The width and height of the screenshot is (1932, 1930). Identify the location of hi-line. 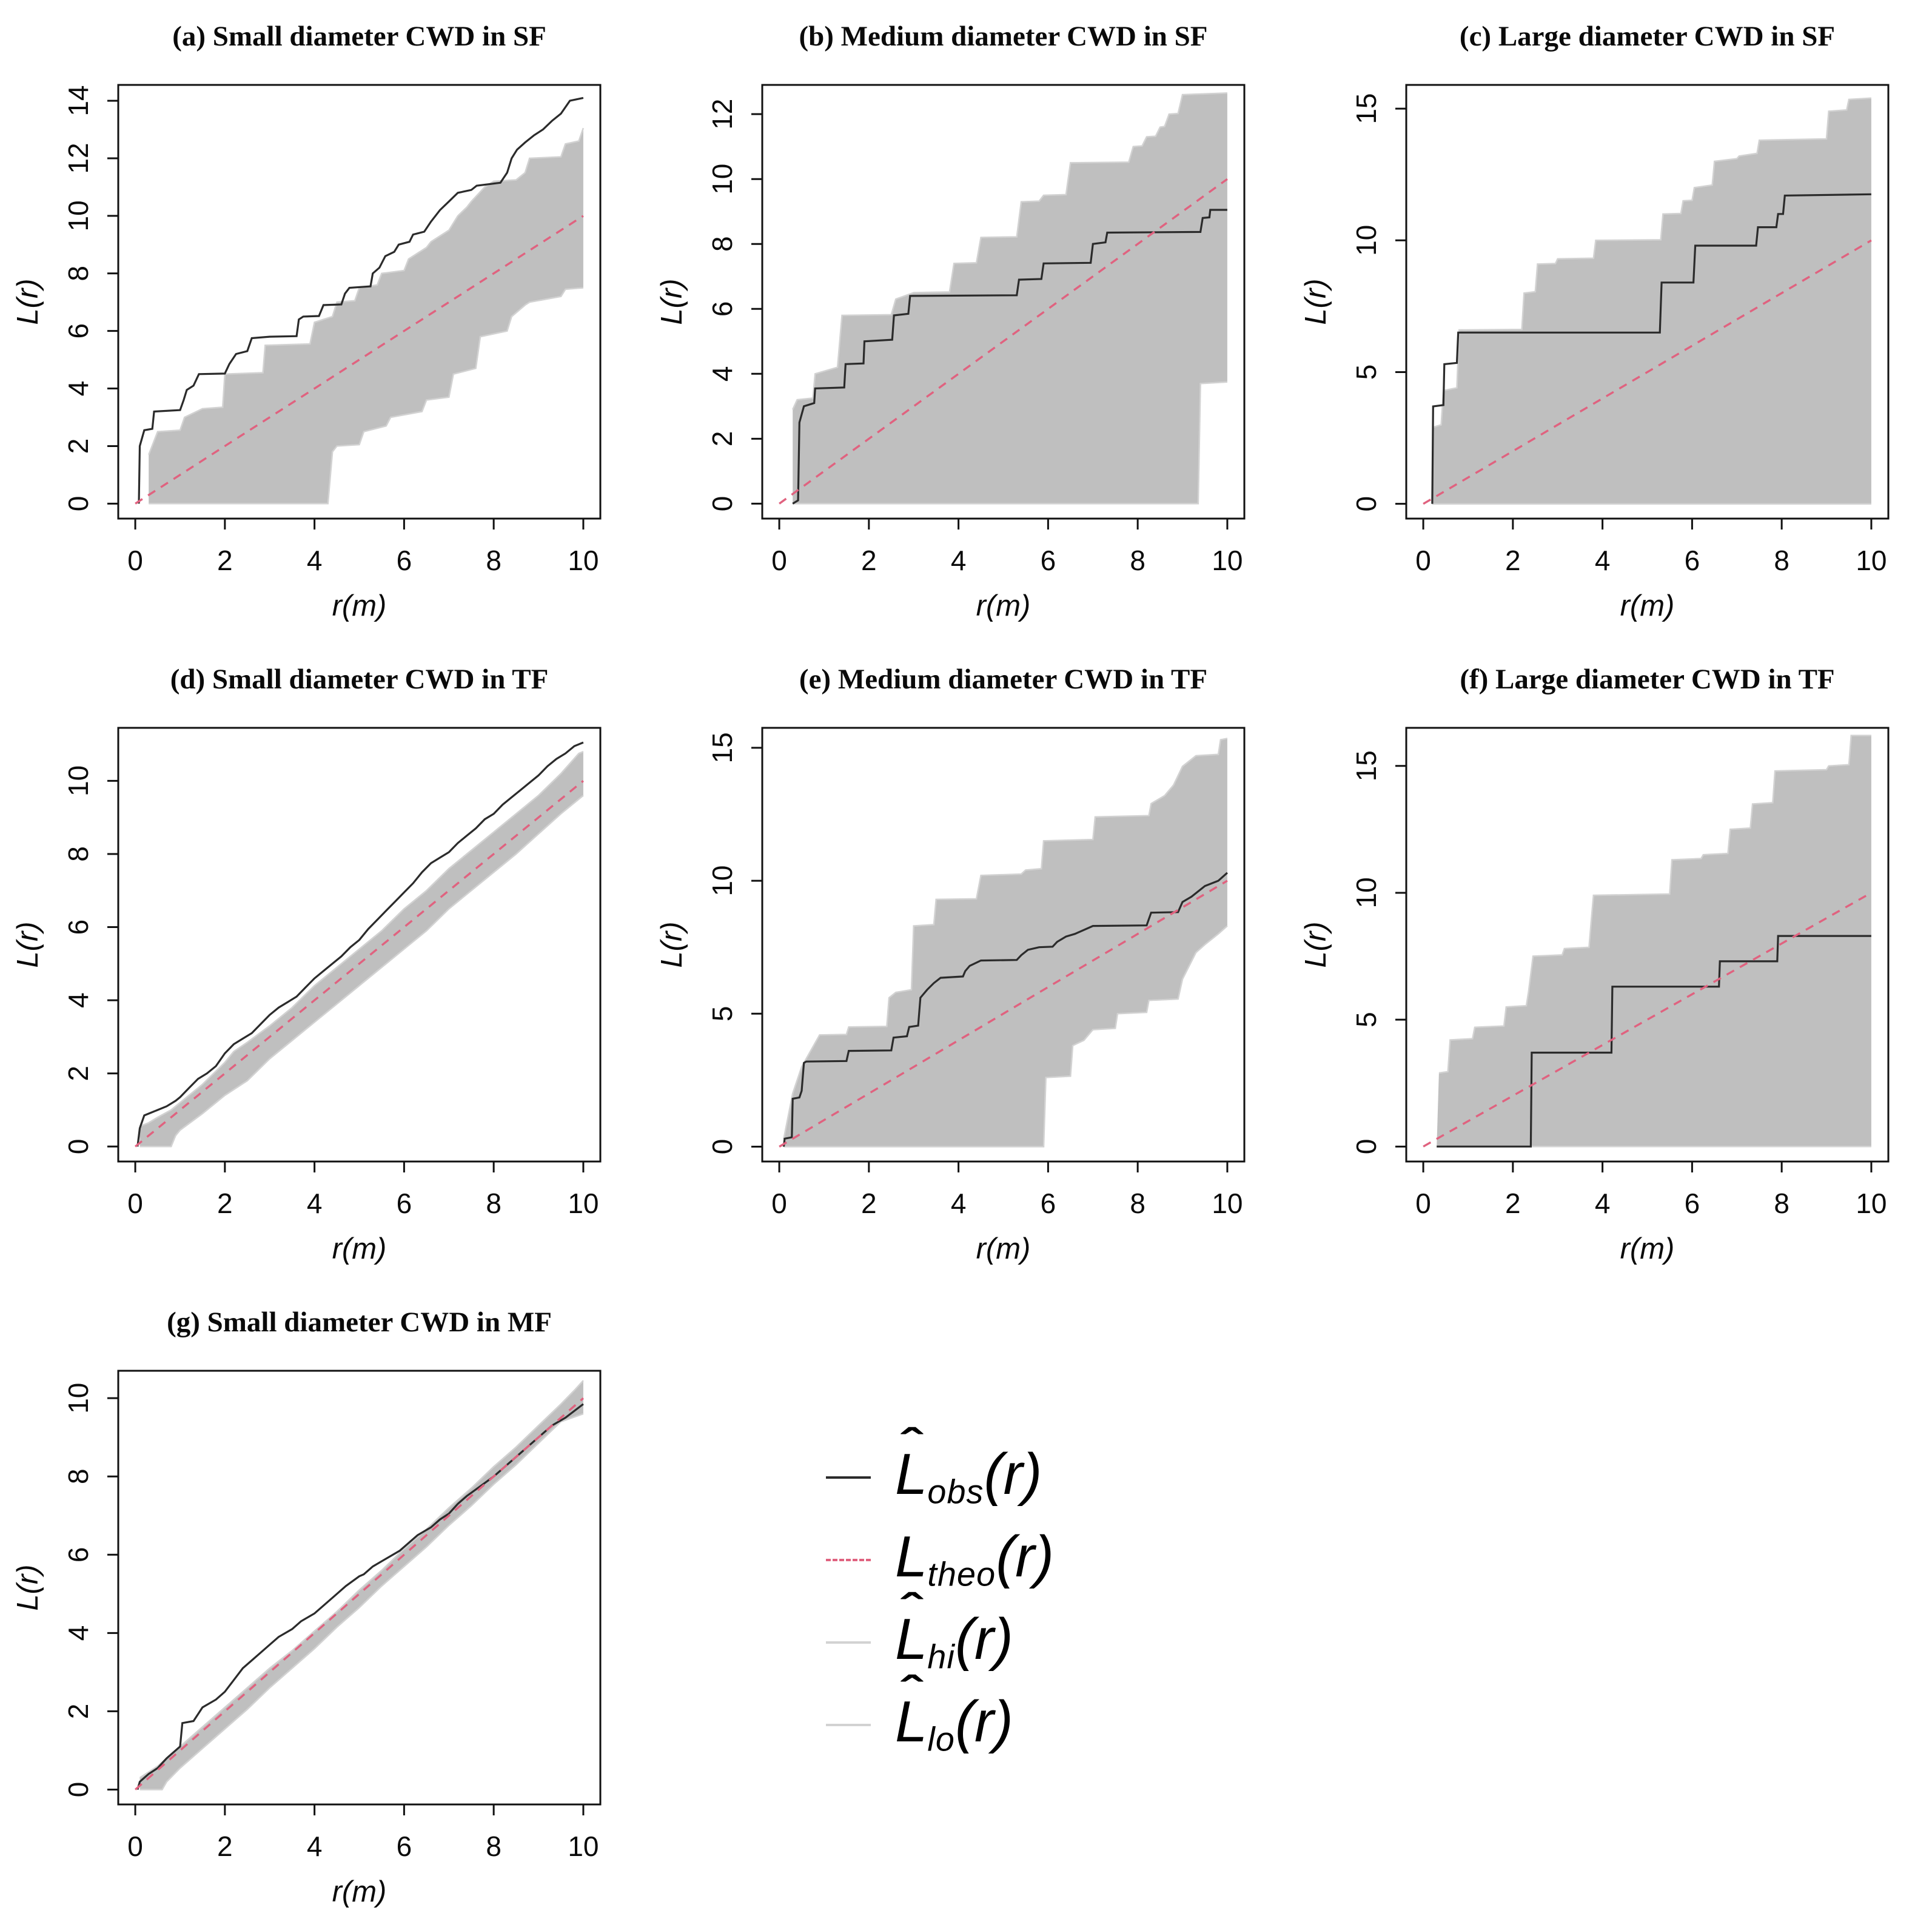
(1005, 938).